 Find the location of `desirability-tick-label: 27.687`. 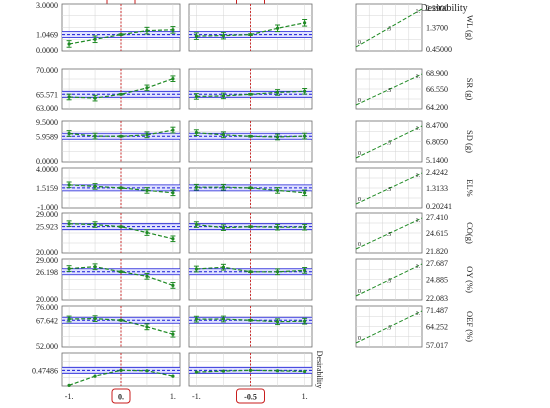

desirability-tick-label: 27.687 is located at coordinates (437, 263).